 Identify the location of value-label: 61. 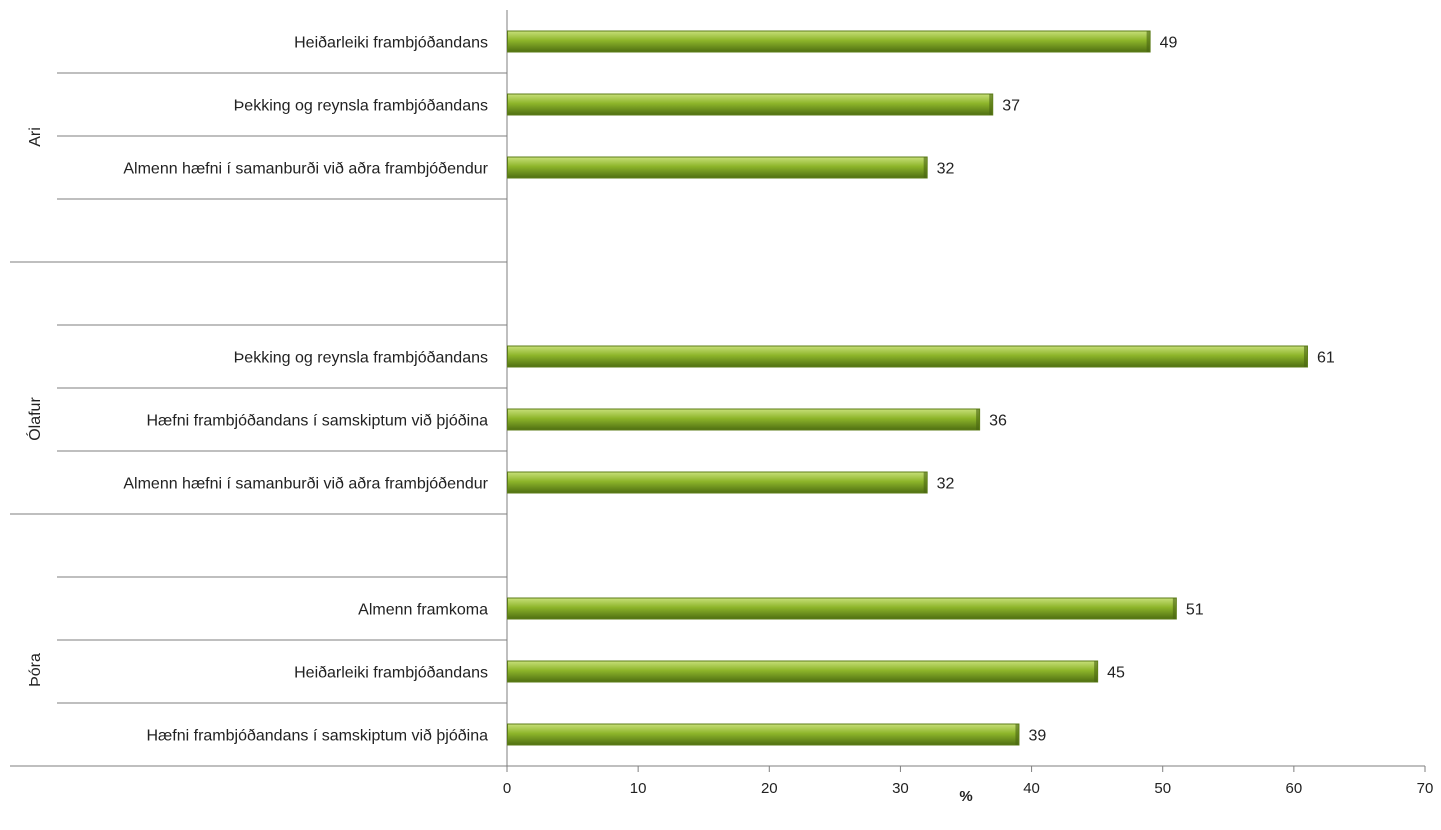
(1326, 358).